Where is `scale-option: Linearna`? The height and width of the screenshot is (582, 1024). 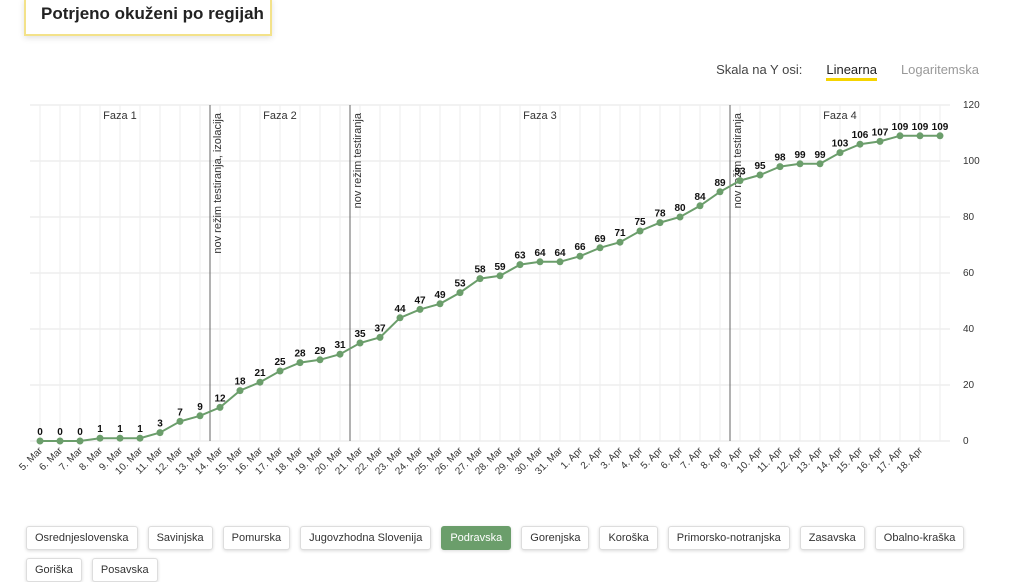
scale-option: Linearna is located at coordinates (851, 71).